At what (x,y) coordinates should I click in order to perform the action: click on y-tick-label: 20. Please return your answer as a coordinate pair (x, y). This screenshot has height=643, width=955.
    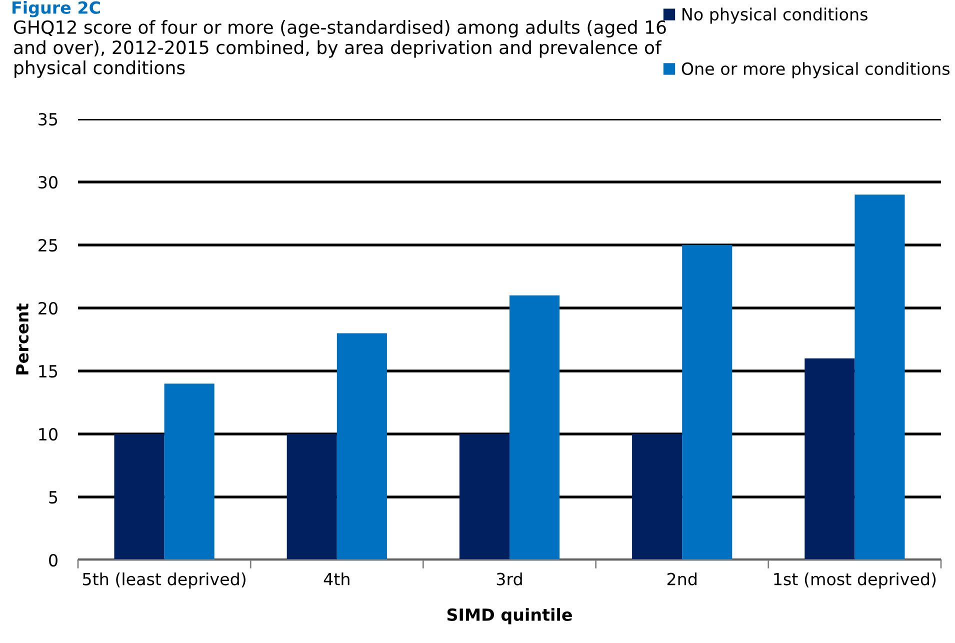
    Looking at the image, I should click on (48, 308).